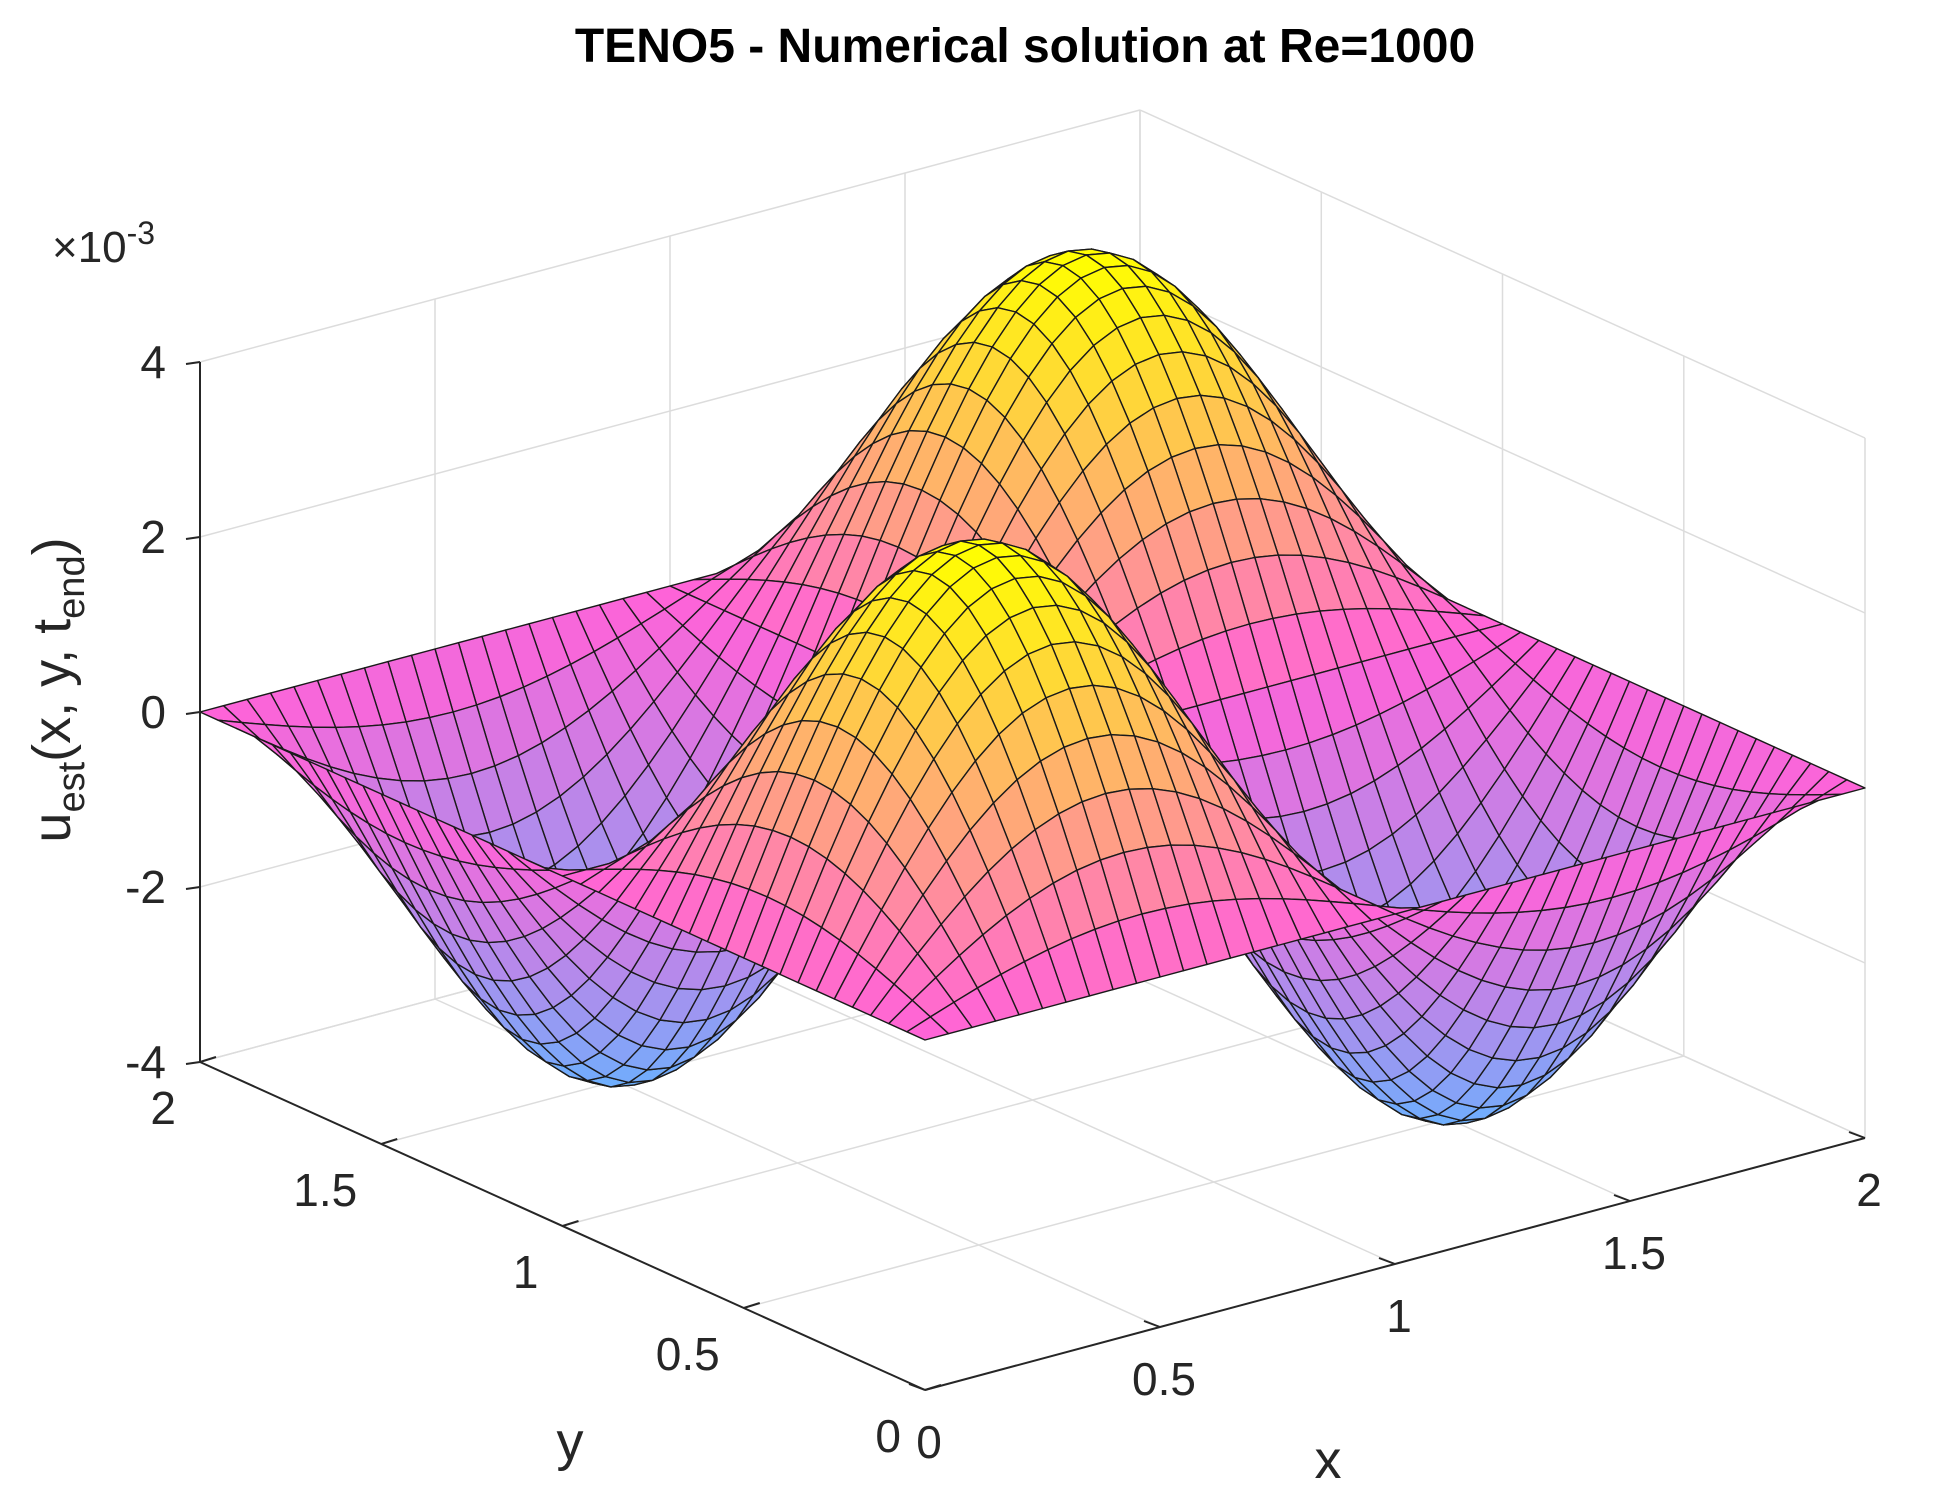 The image size is (1940, 1497). What do you see at coordinates (1634, 1253) in the screenshot?
I see `x-tick-label: 1.5` at bounding box center [1634, 1253].